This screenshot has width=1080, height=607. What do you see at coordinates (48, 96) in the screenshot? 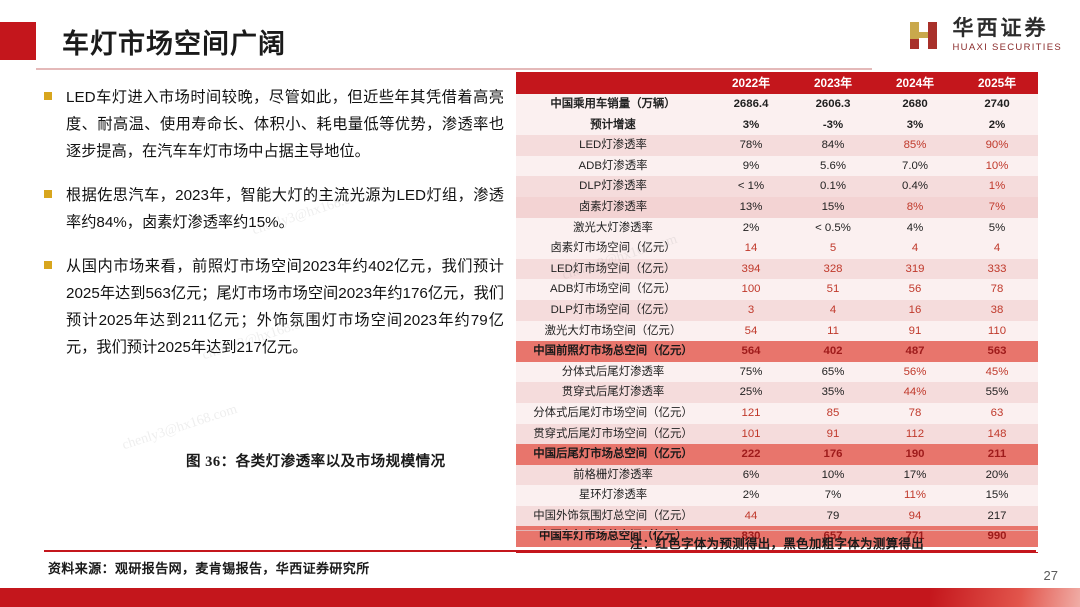
I see `square-bullet-icon` at bounding box center [48, 96].